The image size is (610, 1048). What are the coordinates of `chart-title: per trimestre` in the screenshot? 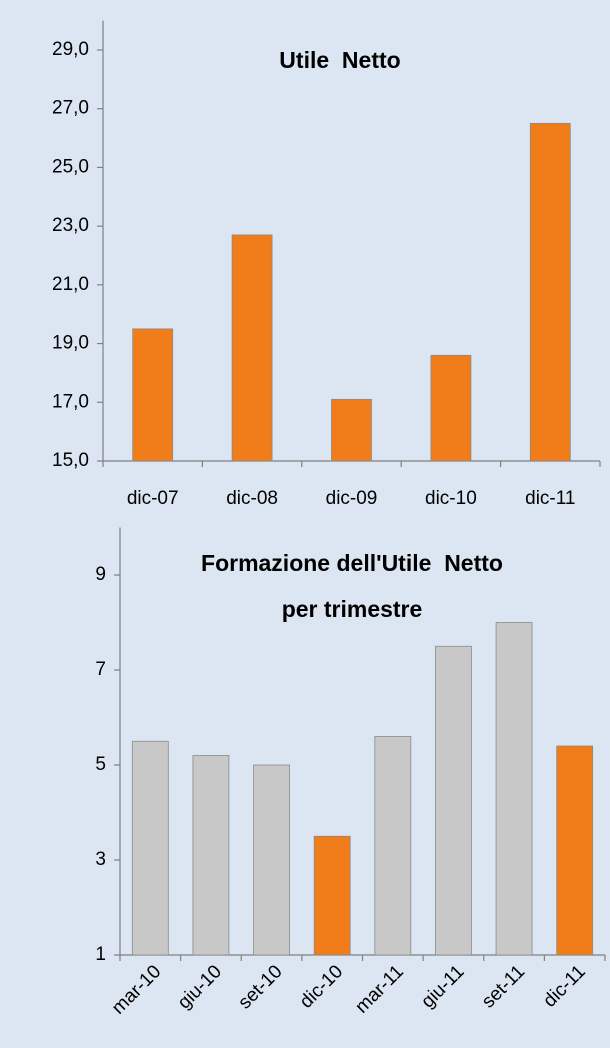 It's located at (352, 609).